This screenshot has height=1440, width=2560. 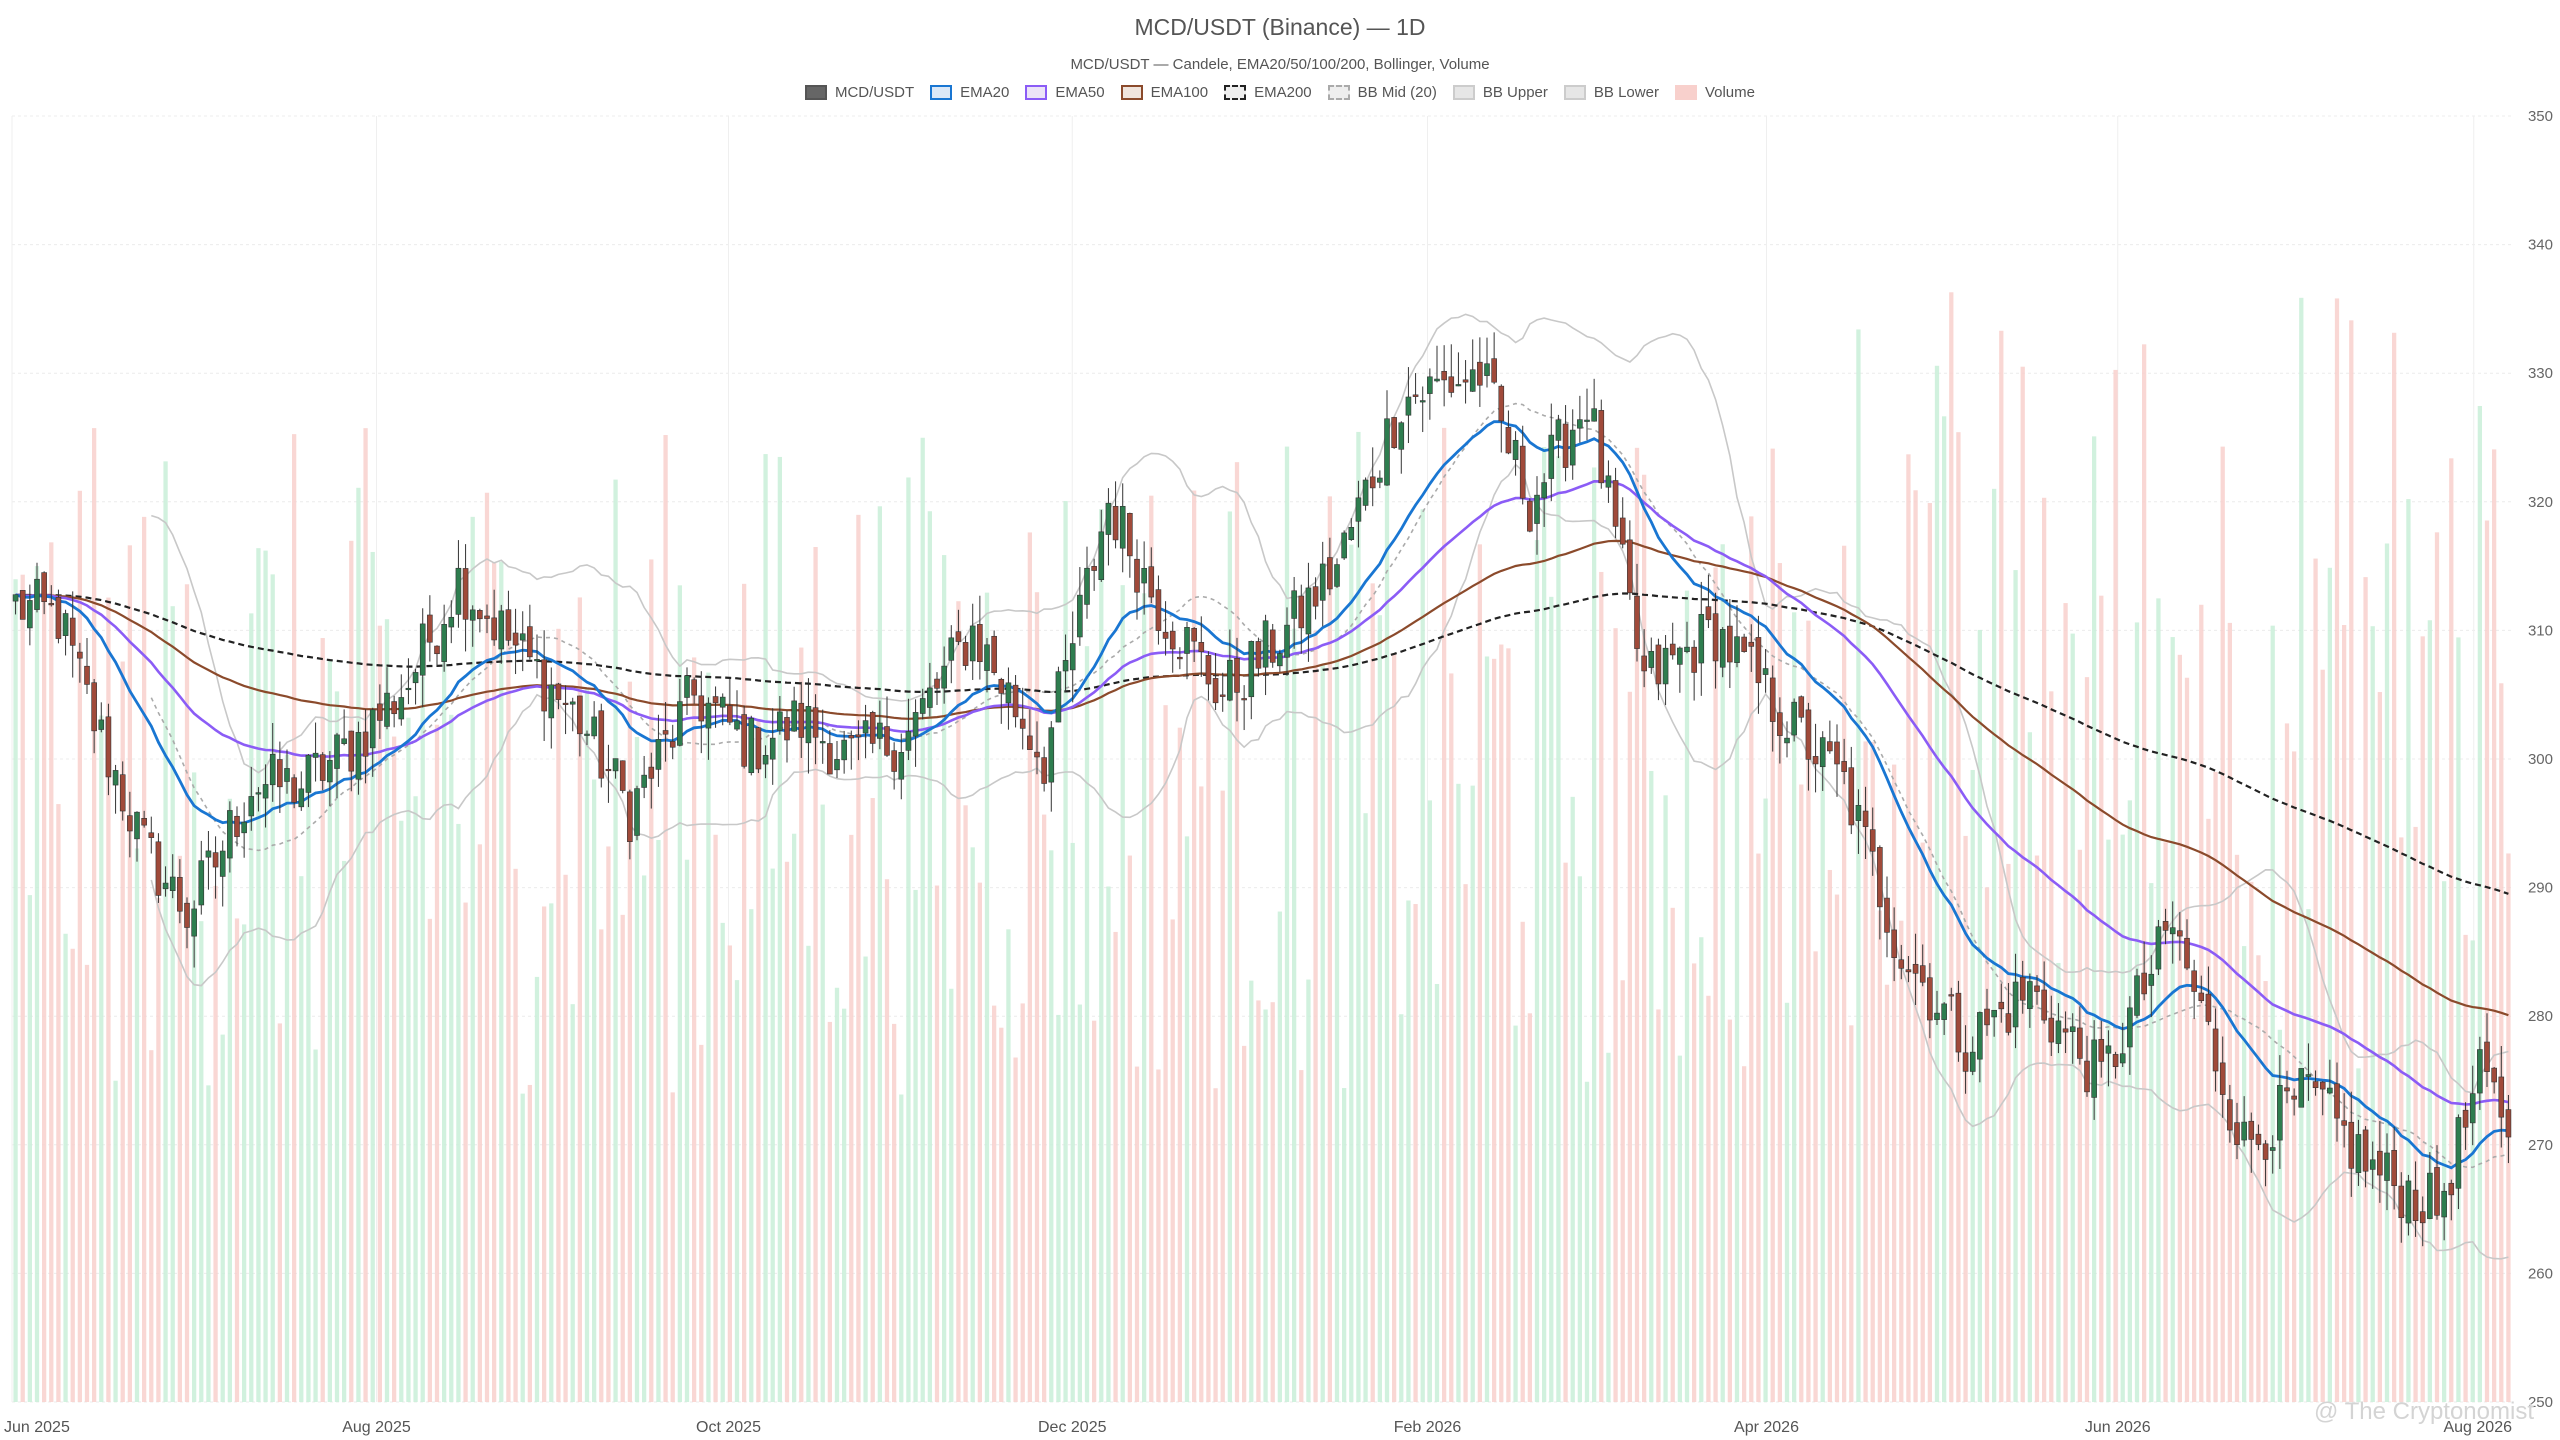 What do you see at coordinates (2477, 1427) in the screenshot?
I see `x-tick-label: Aug 2026` at bounding box center [2477, 1427].